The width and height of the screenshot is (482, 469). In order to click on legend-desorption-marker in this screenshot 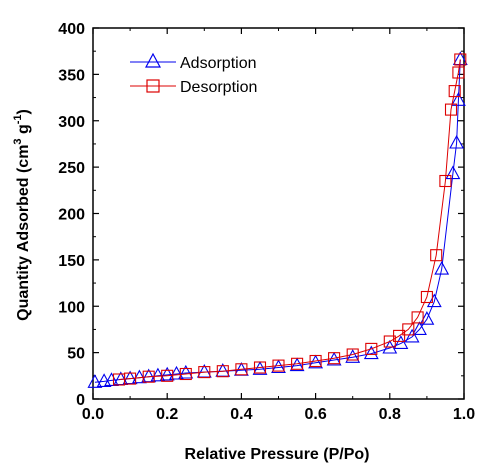, I will do `click(153, 86)`.